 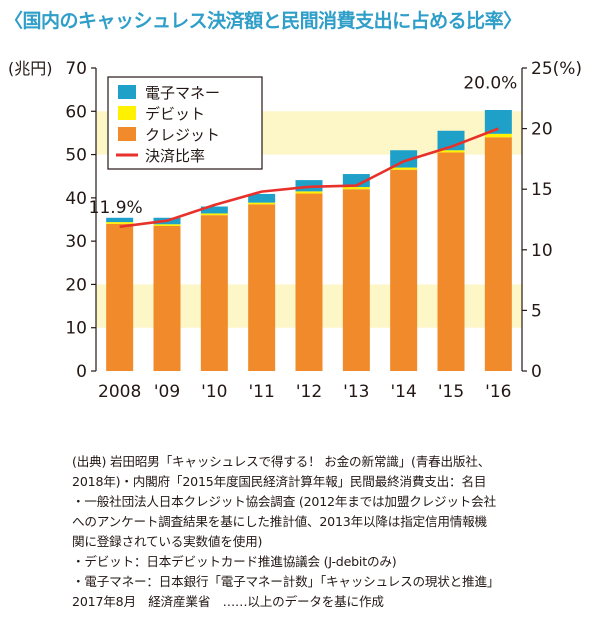 I want to click on note-line: 2017年8月 経済産業省 ……以上のデータを基に作成, so click(x=228, y=601).